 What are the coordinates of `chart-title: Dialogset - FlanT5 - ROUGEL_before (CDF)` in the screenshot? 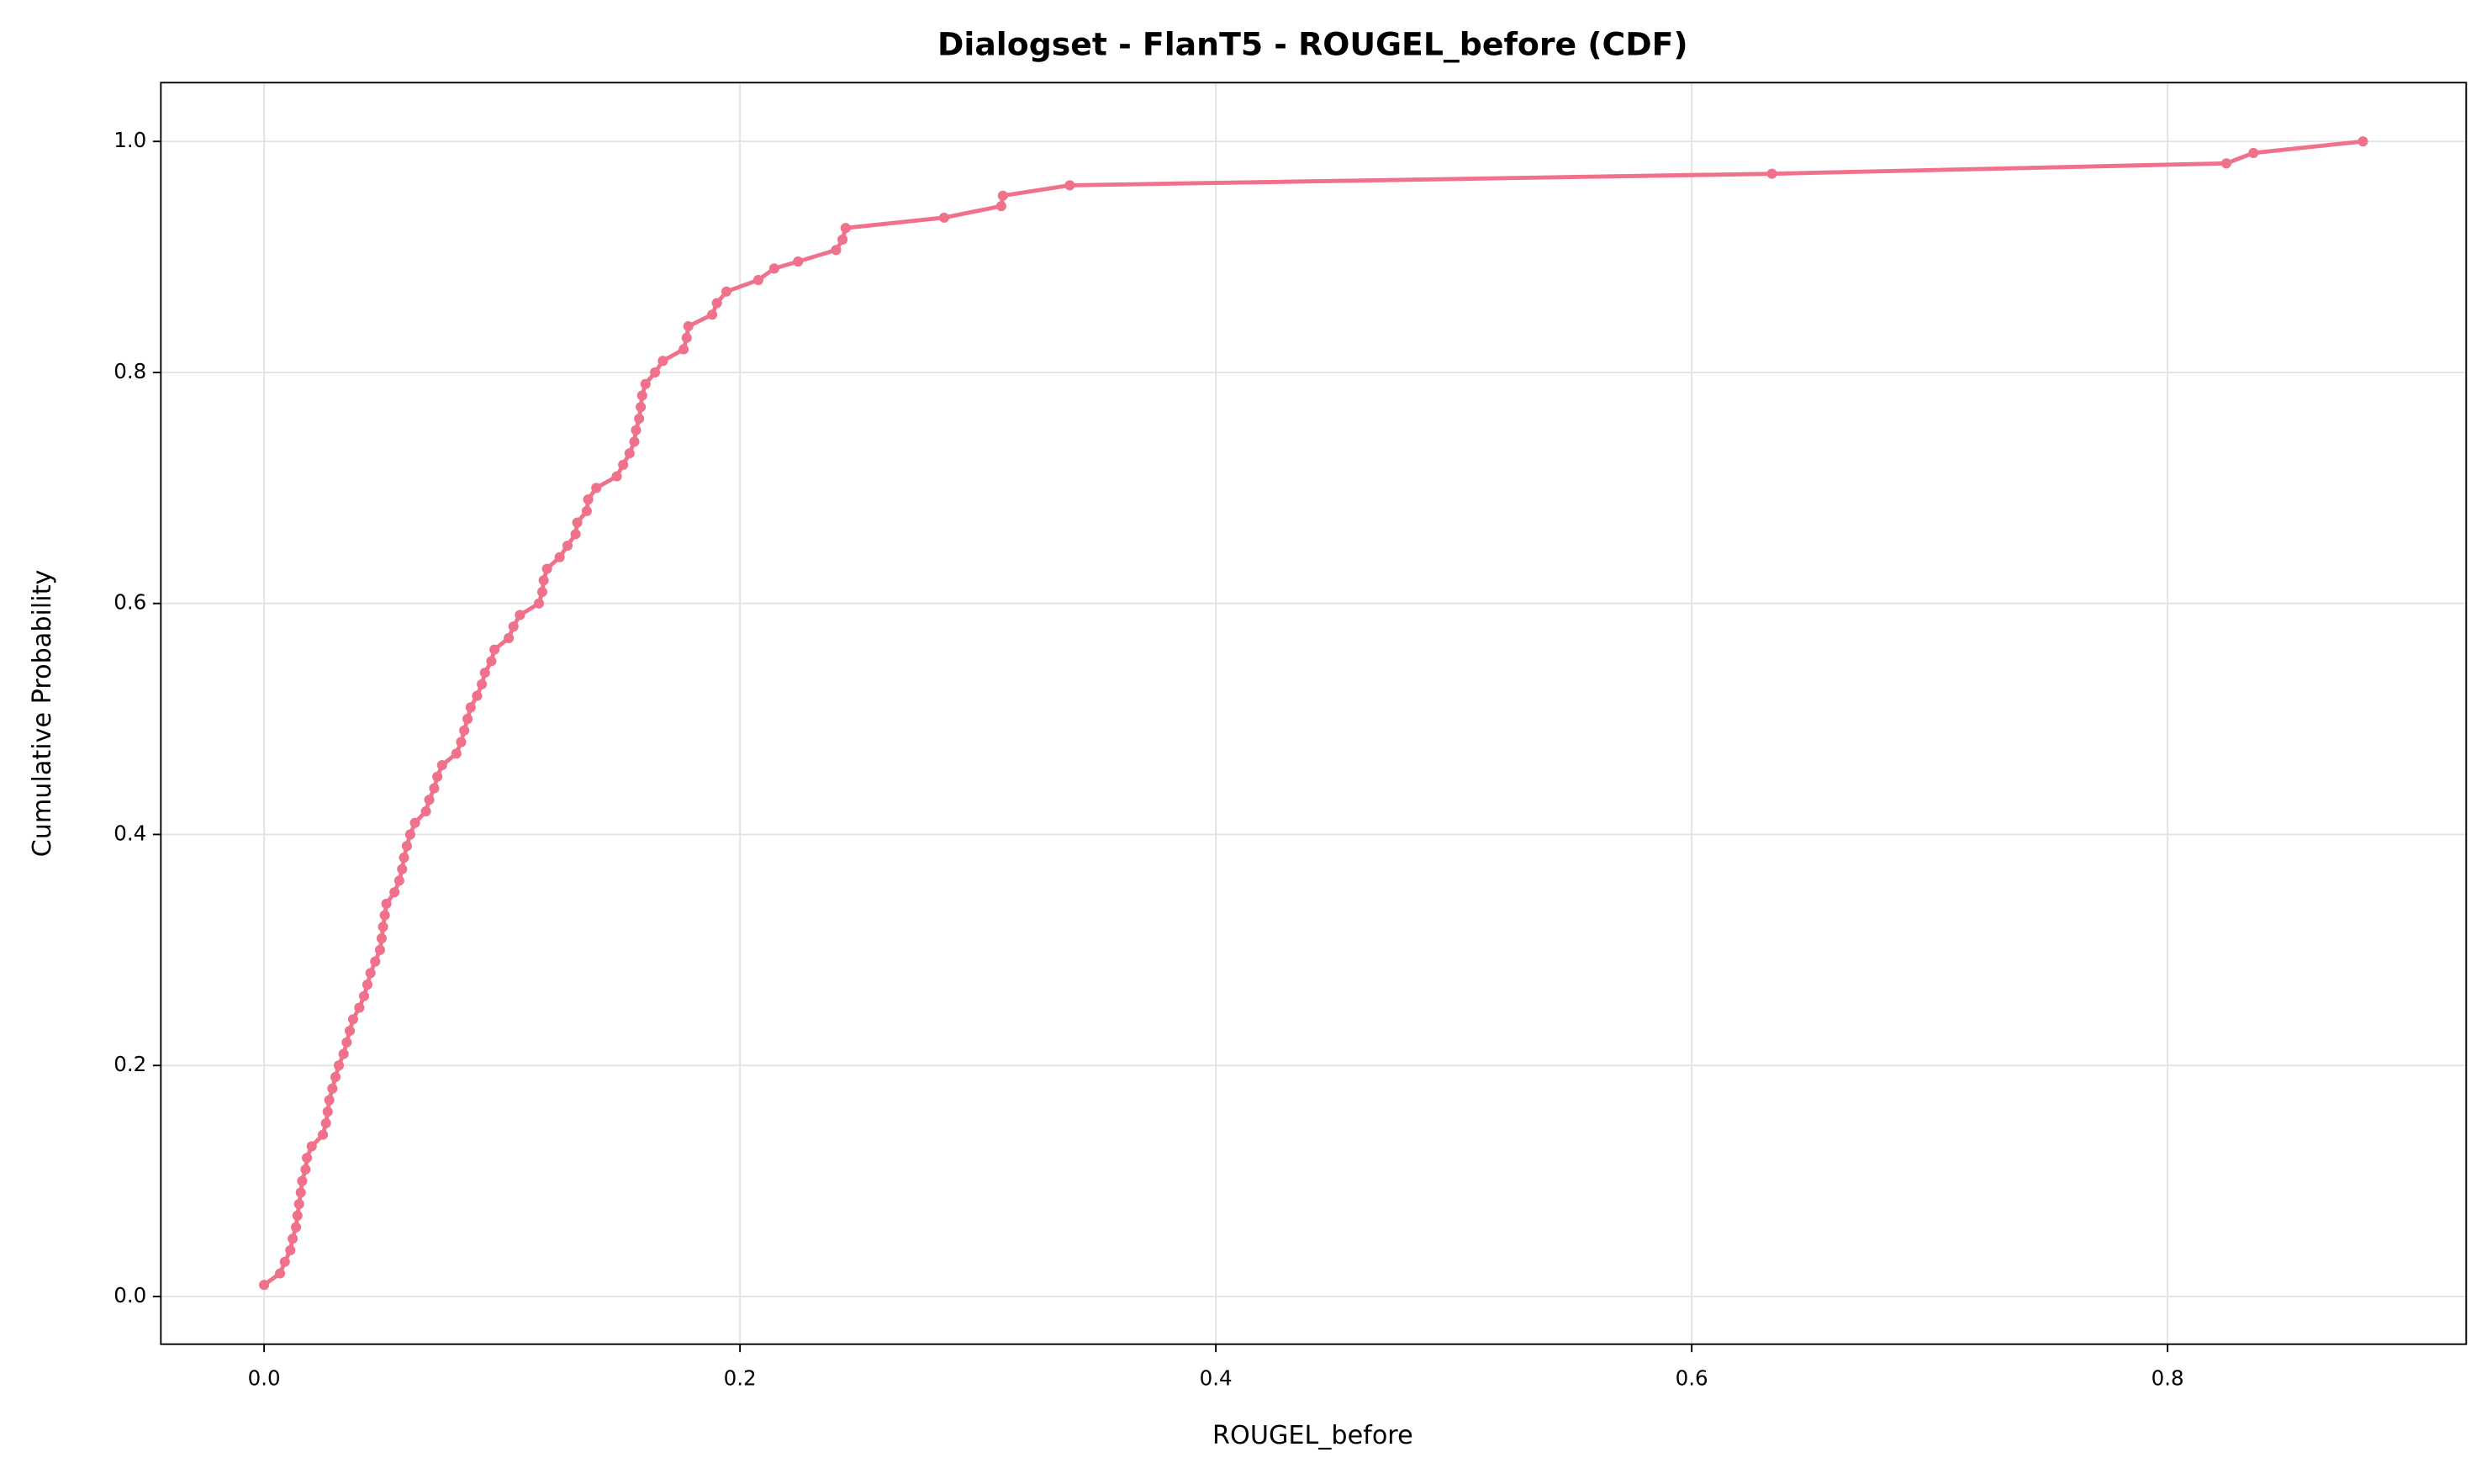 It's located at (1312, 43).